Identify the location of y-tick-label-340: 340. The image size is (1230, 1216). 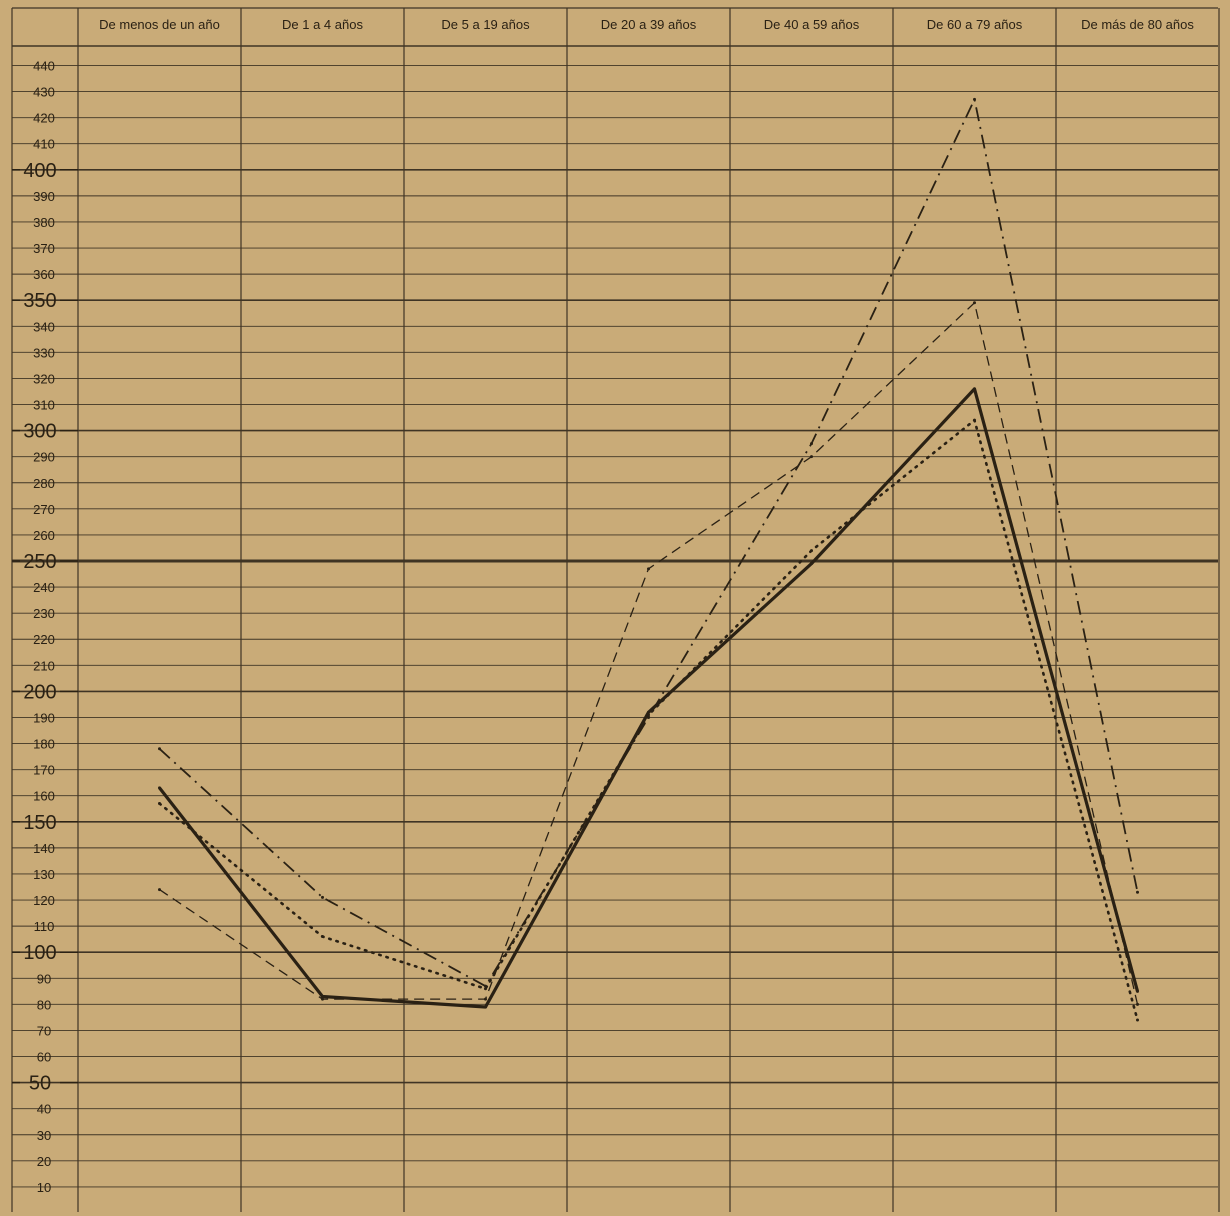
(44, 326).